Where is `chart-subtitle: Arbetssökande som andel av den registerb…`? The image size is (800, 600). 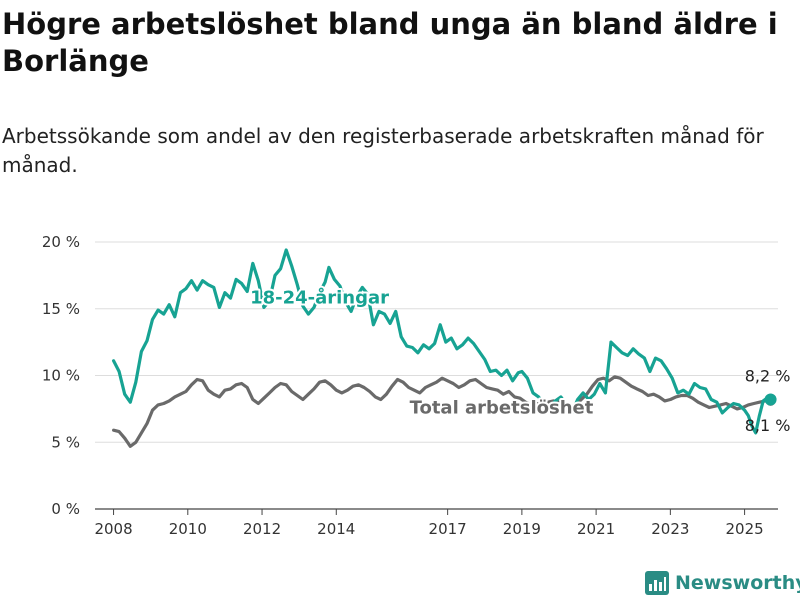 chart-subtitle: Arbetssökande som andel av den registerb… is located at coordinates (383, 150).